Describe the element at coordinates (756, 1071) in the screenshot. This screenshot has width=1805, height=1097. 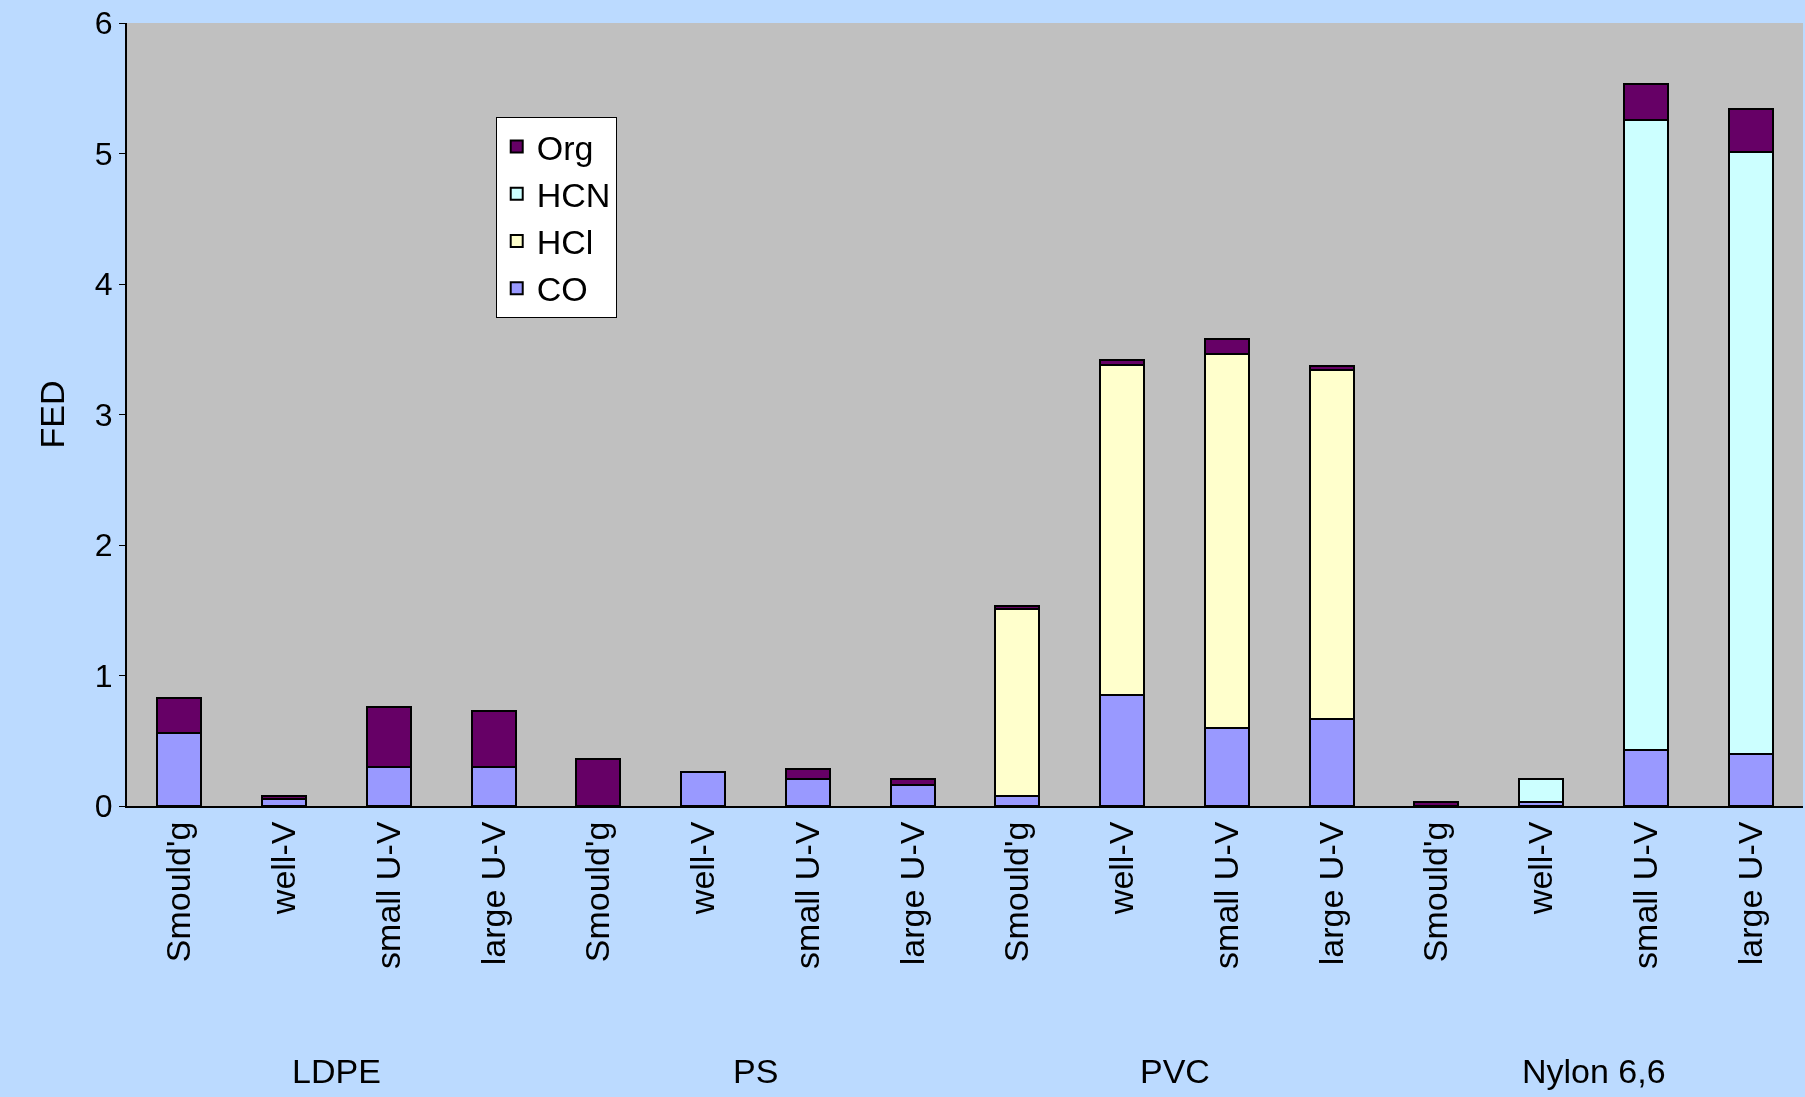
I see `text: PS` at that location.